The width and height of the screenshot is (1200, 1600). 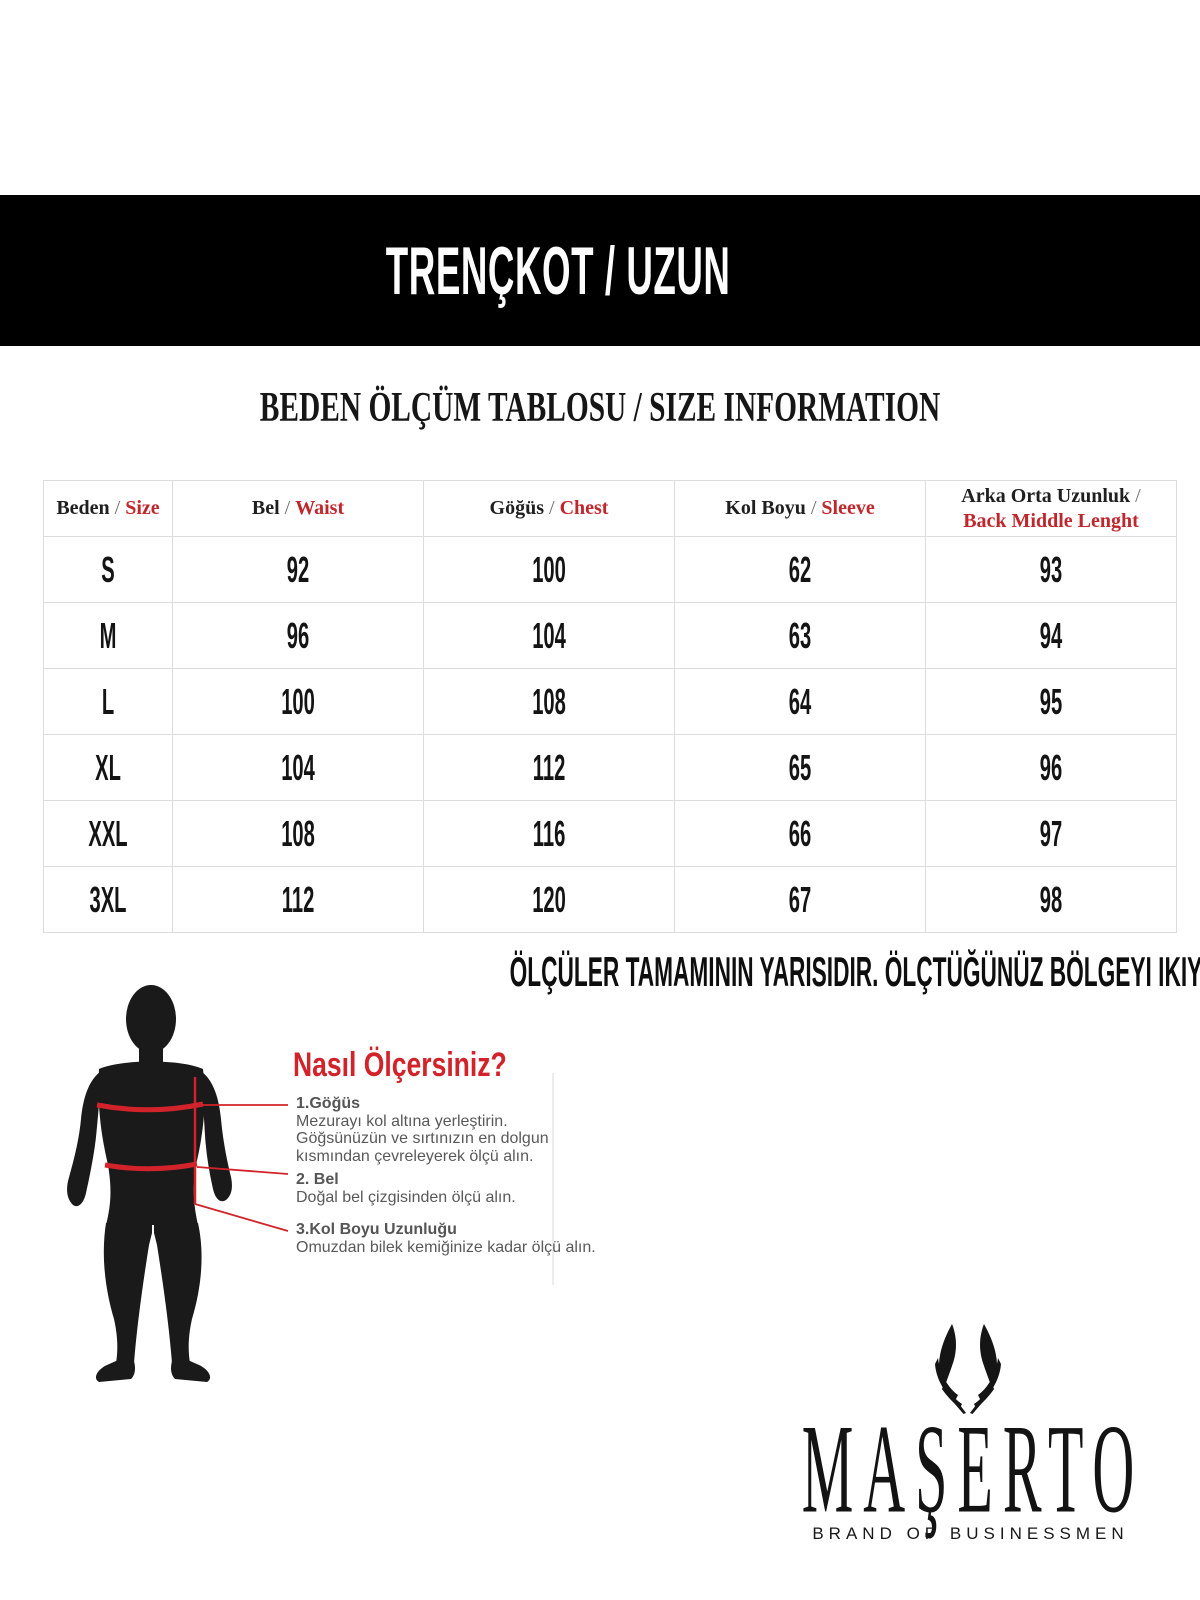 I want to click on column-header-back-middle-lenght: Arka Orta Uzunluk / Back Middle Lenght, so click(x=1051, y=508).